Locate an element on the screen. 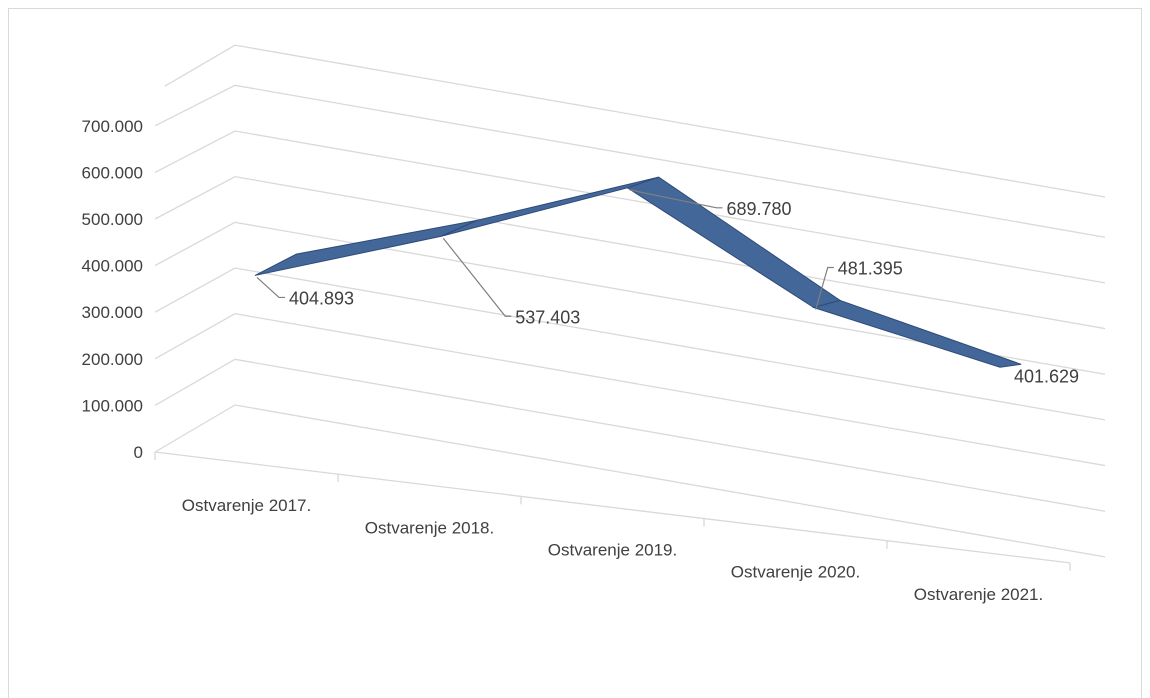  y-tick-label: 500.000 is located at coordinates (112, 219).